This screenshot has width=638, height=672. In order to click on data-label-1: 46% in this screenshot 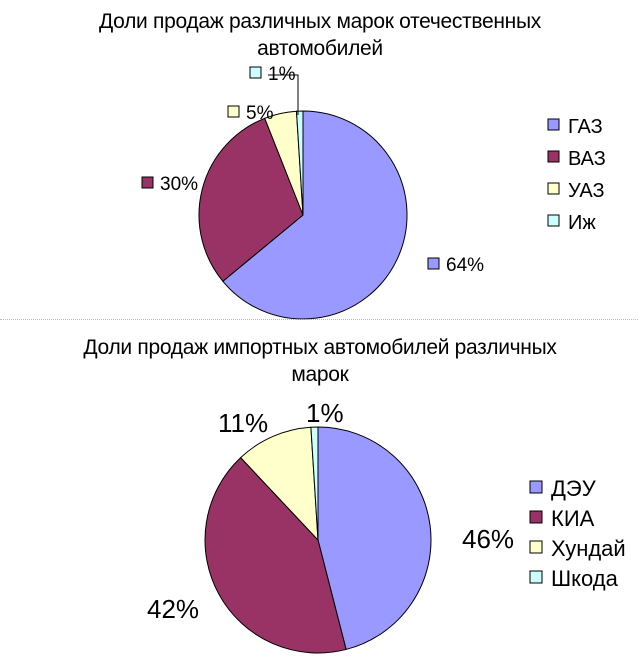, I will do `click(488, 539)`.